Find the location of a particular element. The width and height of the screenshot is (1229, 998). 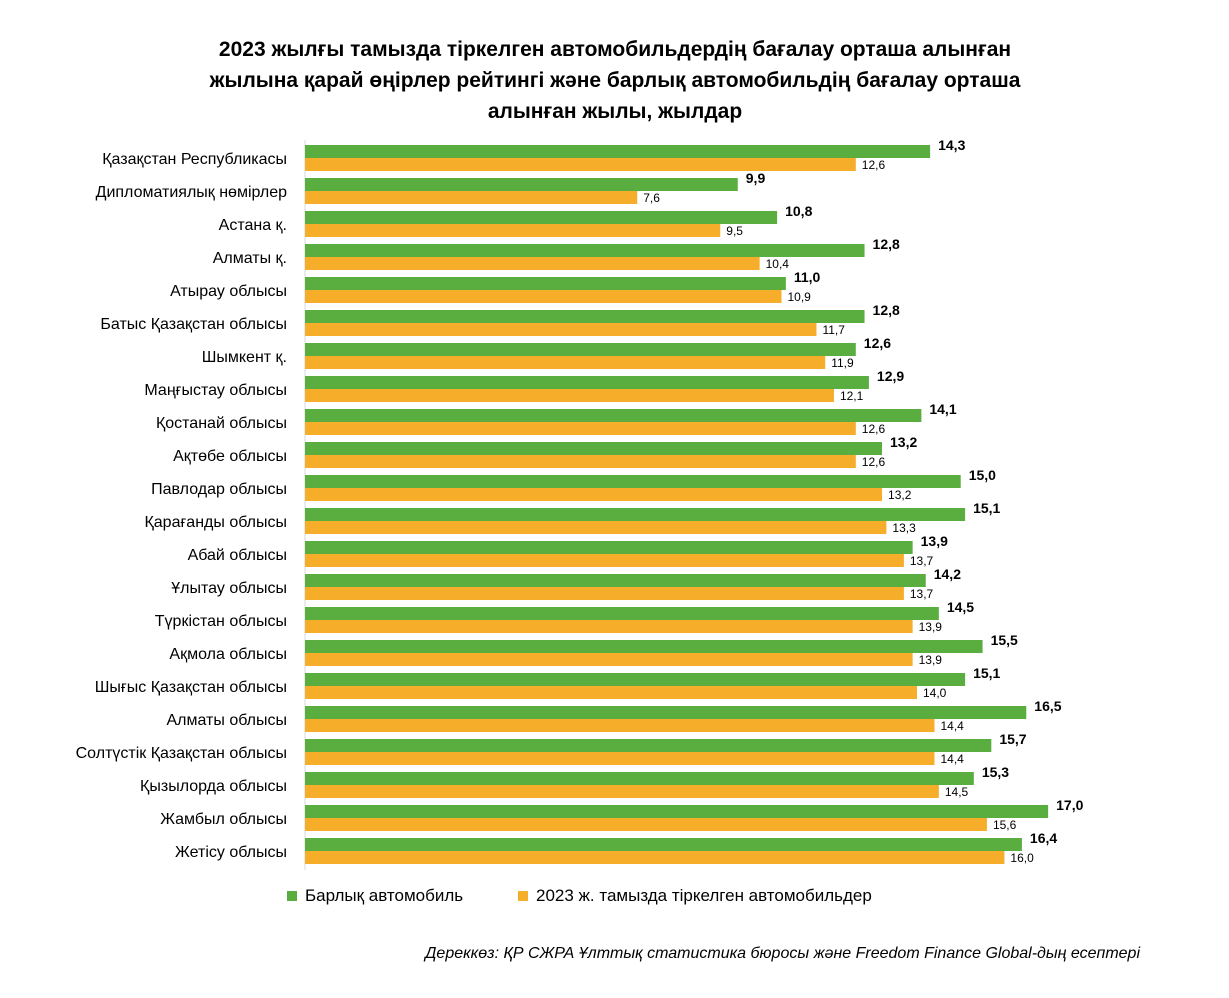

data-label-all: 15,3 is located at coordinates (995, 772).